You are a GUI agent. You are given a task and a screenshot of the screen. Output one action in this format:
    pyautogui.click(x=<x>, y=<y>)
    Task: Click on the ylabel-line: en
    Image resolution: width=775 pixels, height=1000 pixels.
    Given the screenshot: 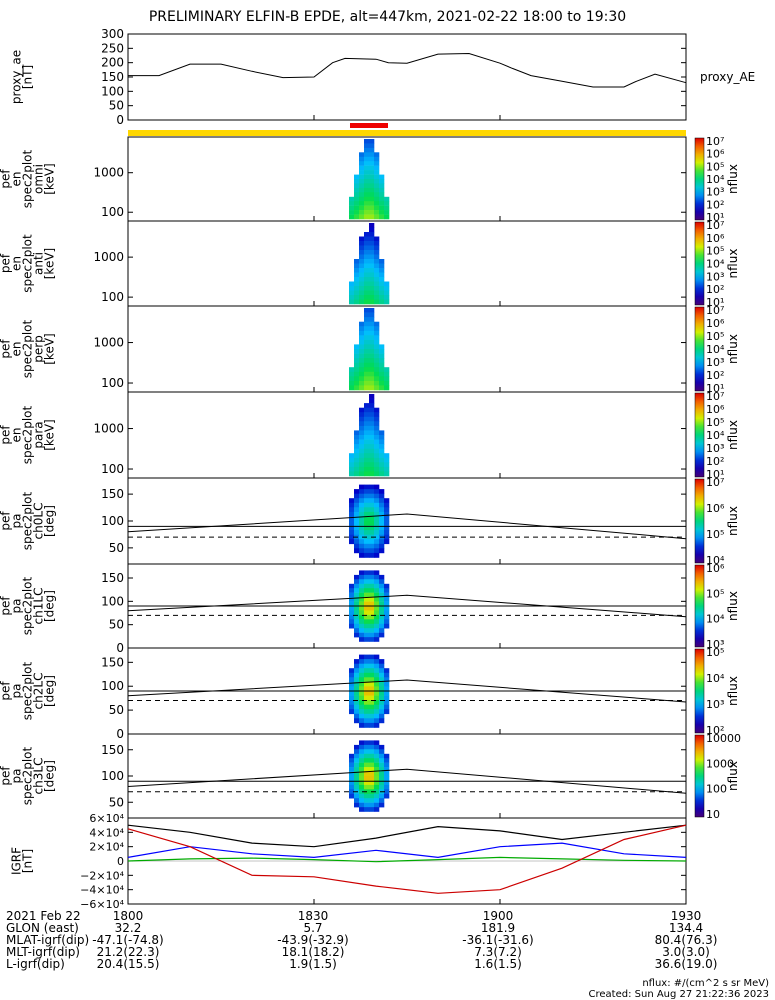 What is the action you would take?
    pyautogui.click(x=17, y=263)
    